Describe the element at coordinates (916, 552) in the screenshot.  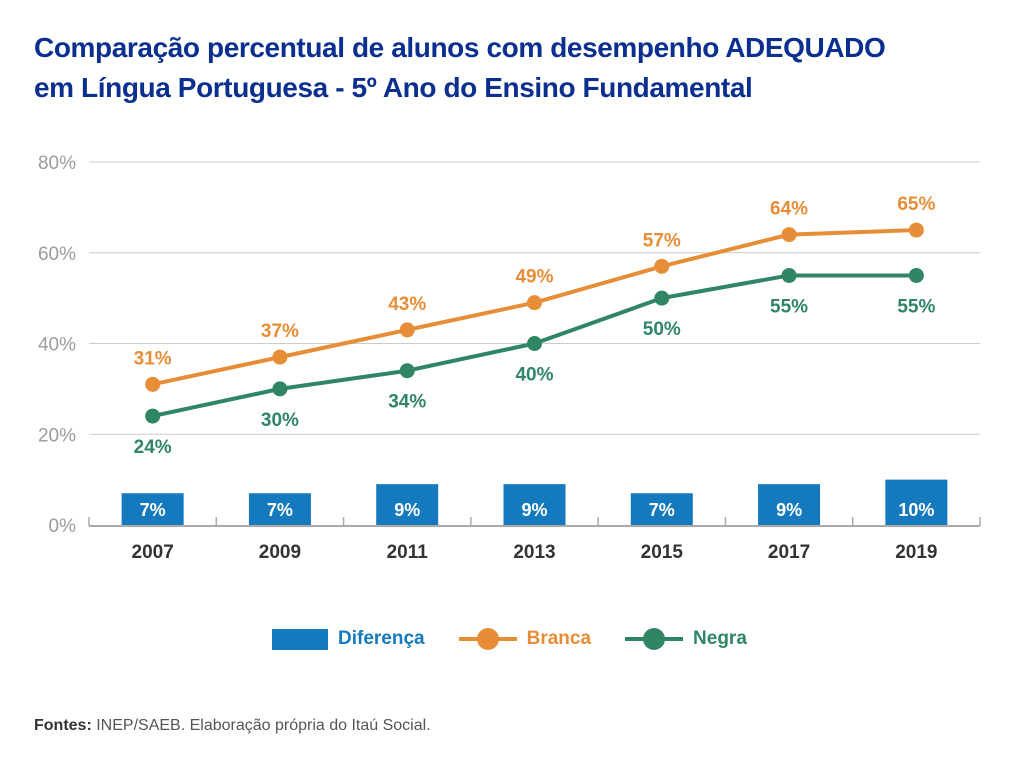
I see `x-tick-label: 2019` at that location.